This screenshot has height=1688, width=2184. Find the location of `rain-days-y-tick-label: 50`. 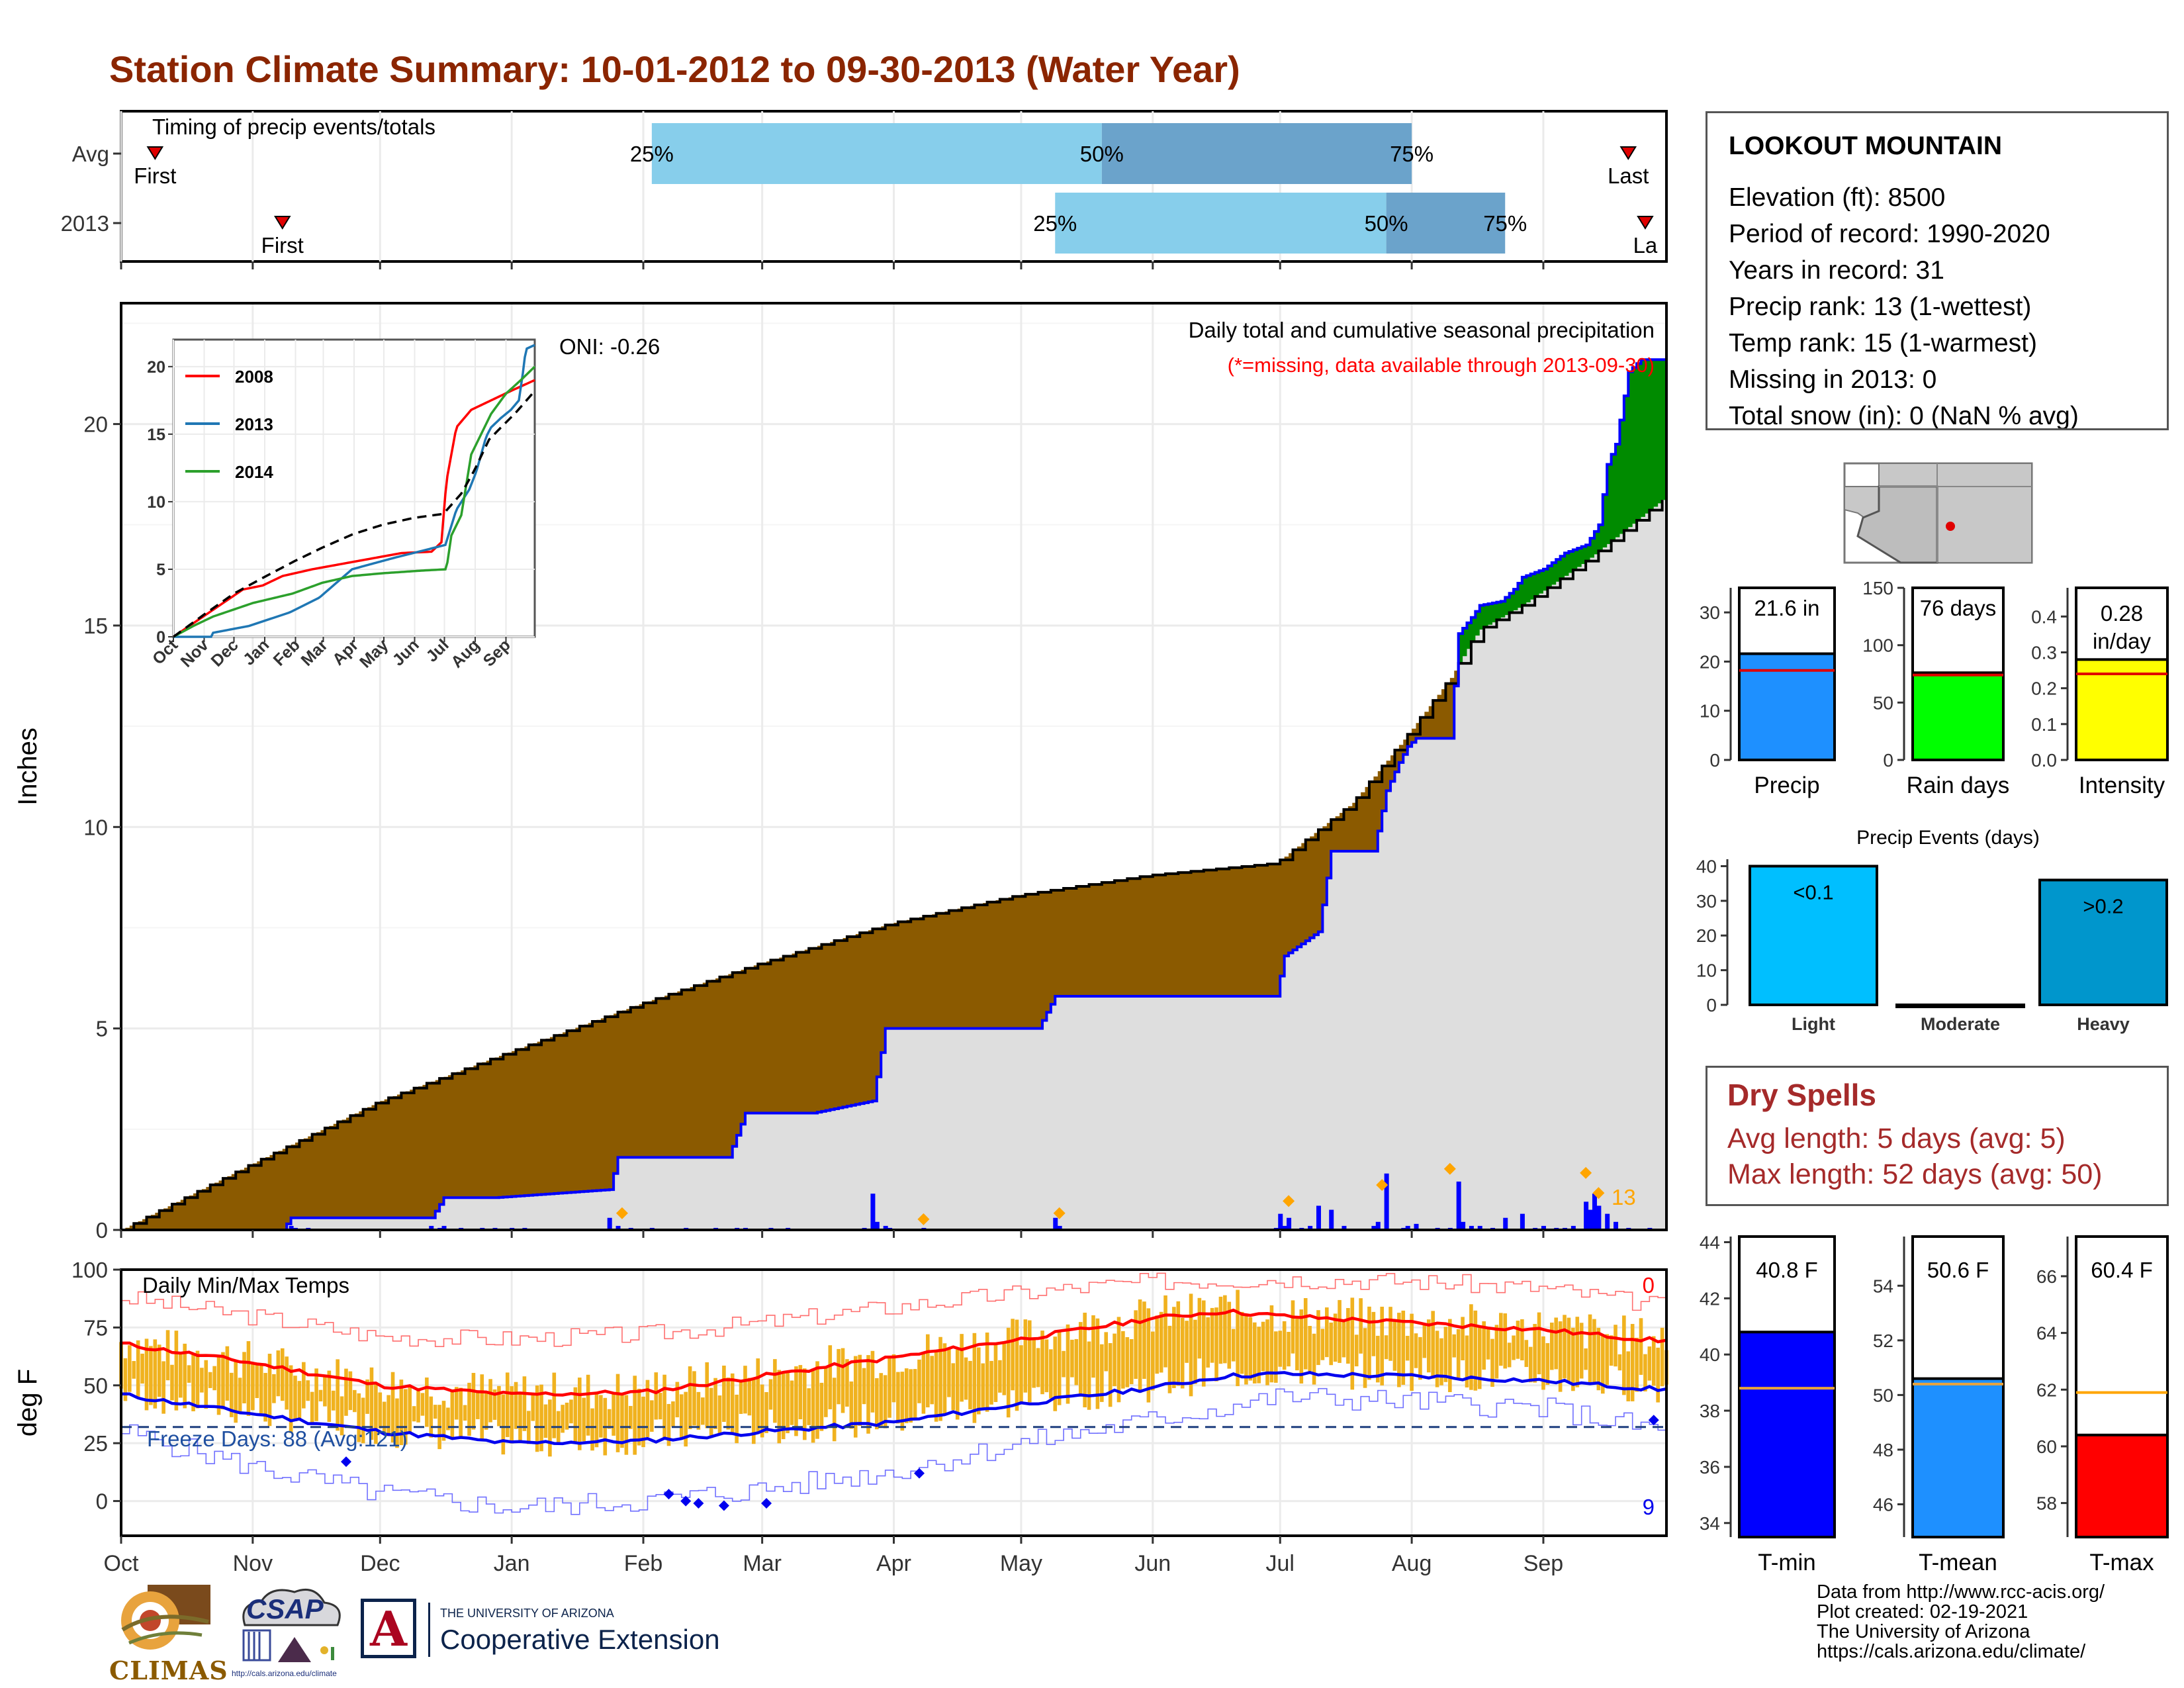

rain-days-y-tick-label: 50 is located at coordinates (1883, 702).